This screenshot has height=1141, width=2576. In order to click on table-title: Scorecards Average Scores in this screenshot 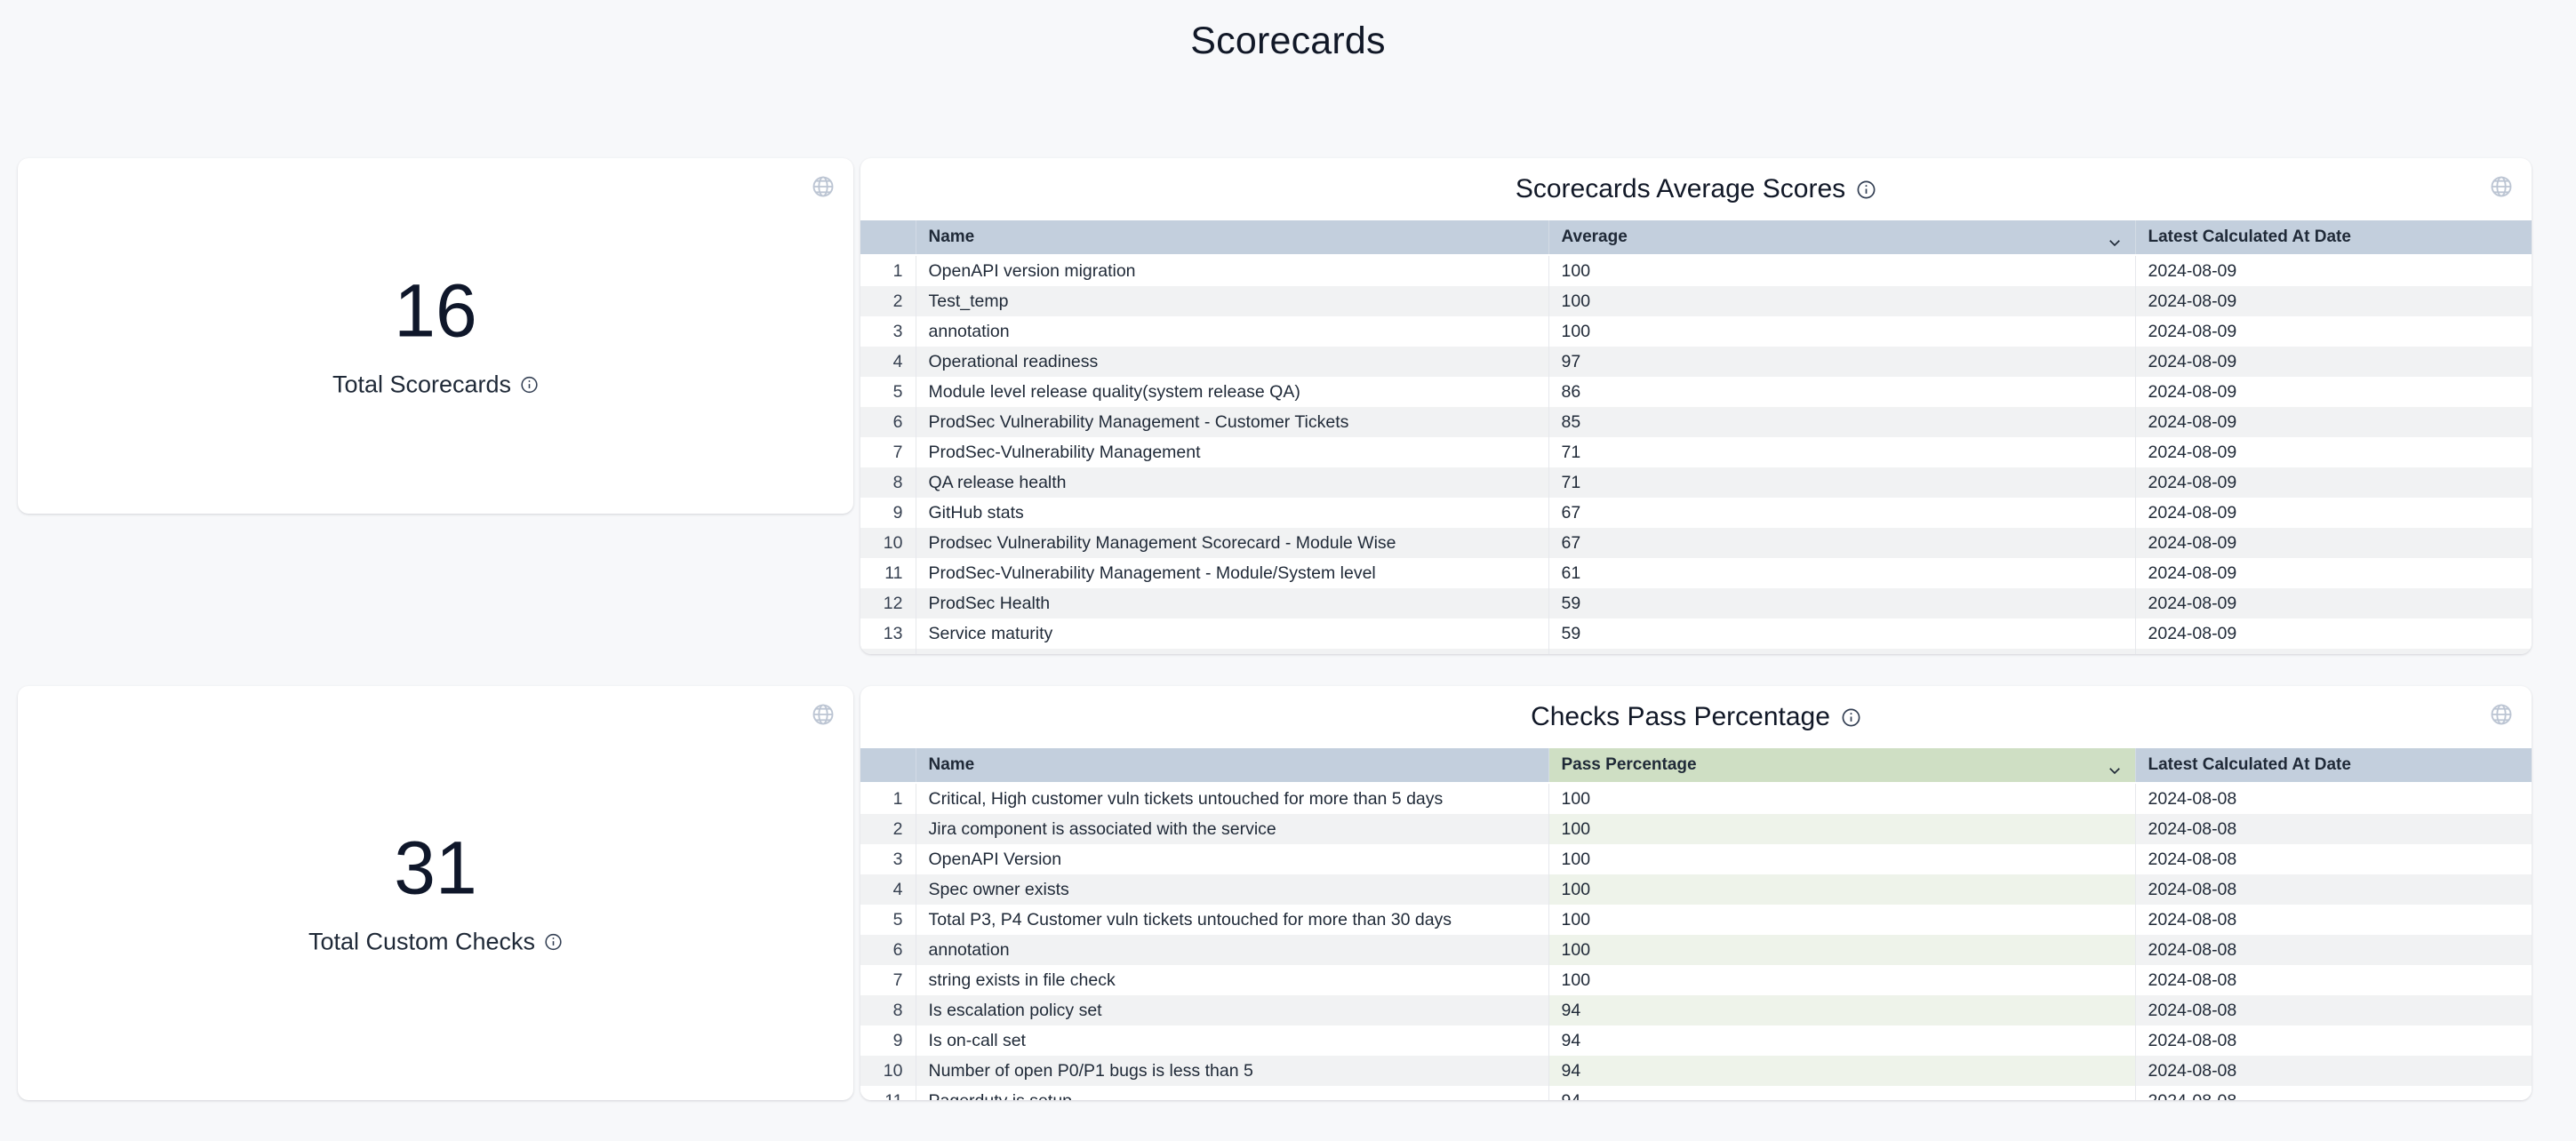, I will do `click(1696, 189)`.